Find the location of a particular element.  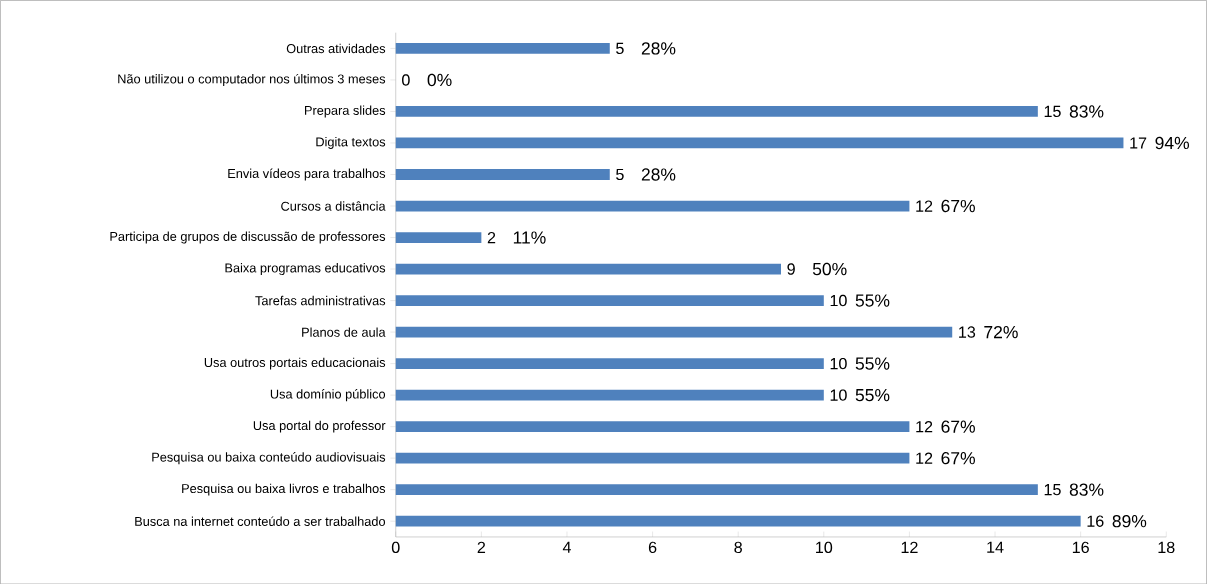

x-tick-label: 14 is located at coordinates (995, 547).